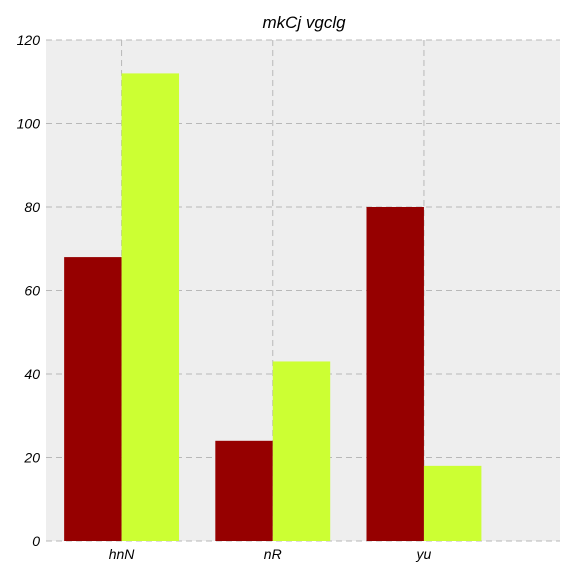  I want to click on y-tick-label: 120, so click(29, 40).